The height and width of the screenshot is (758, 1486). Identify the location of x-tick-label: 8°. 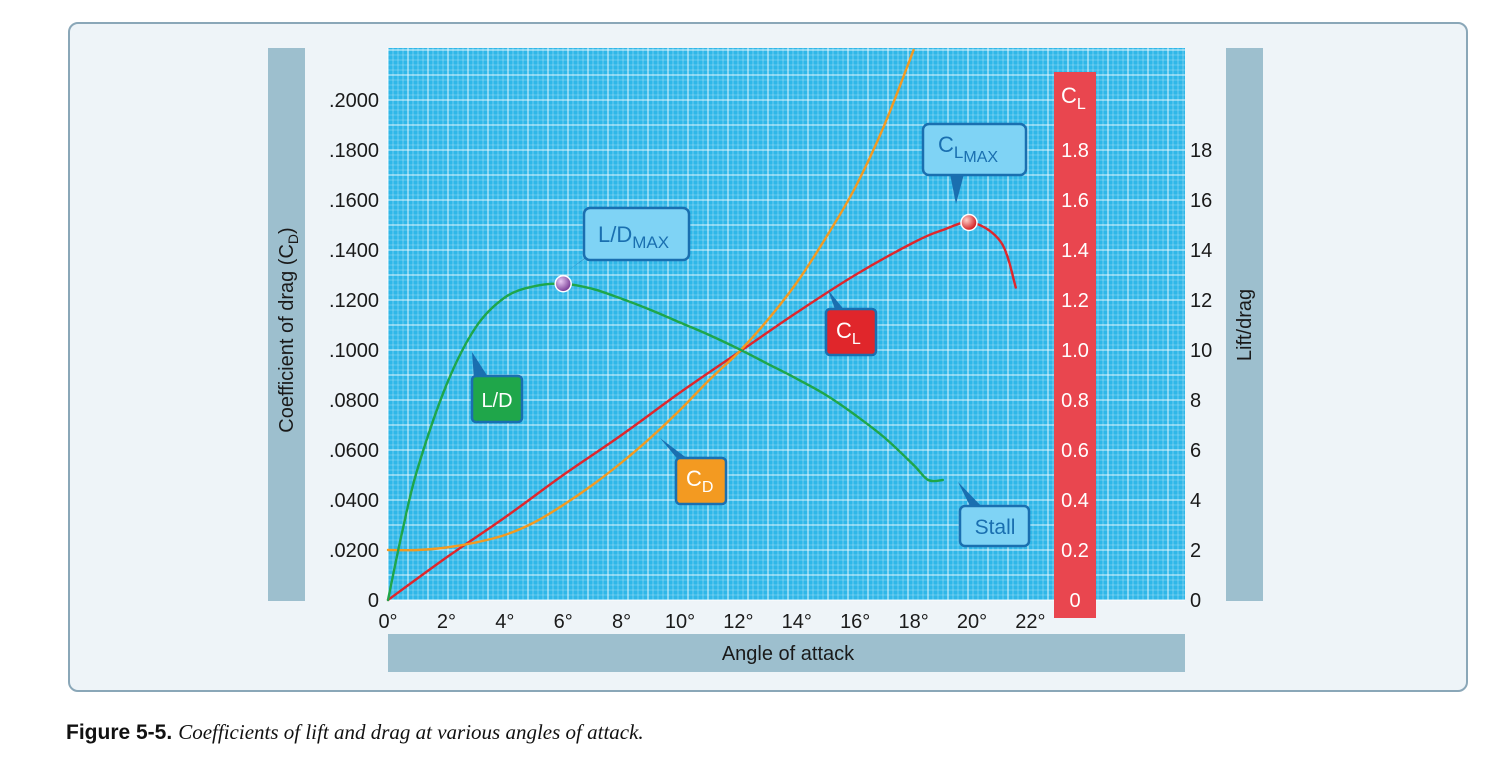
(621, 622).